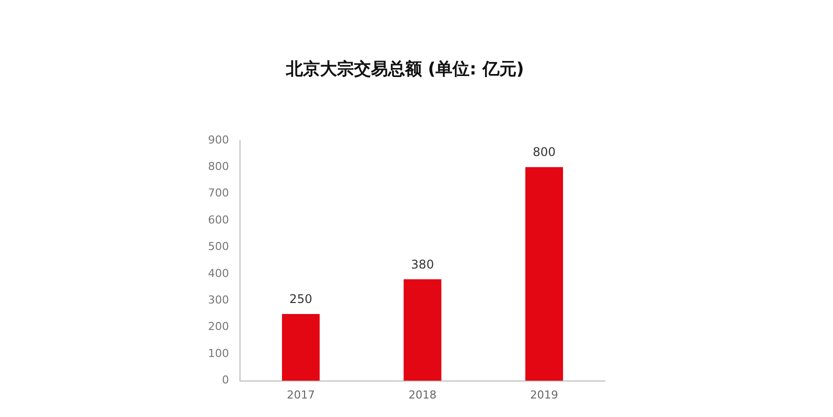 This screenshot has height=417, width=833. Describe the element at coordinates (218, 353) in the screenshot. I see `y-tick-label: 100` at that location.